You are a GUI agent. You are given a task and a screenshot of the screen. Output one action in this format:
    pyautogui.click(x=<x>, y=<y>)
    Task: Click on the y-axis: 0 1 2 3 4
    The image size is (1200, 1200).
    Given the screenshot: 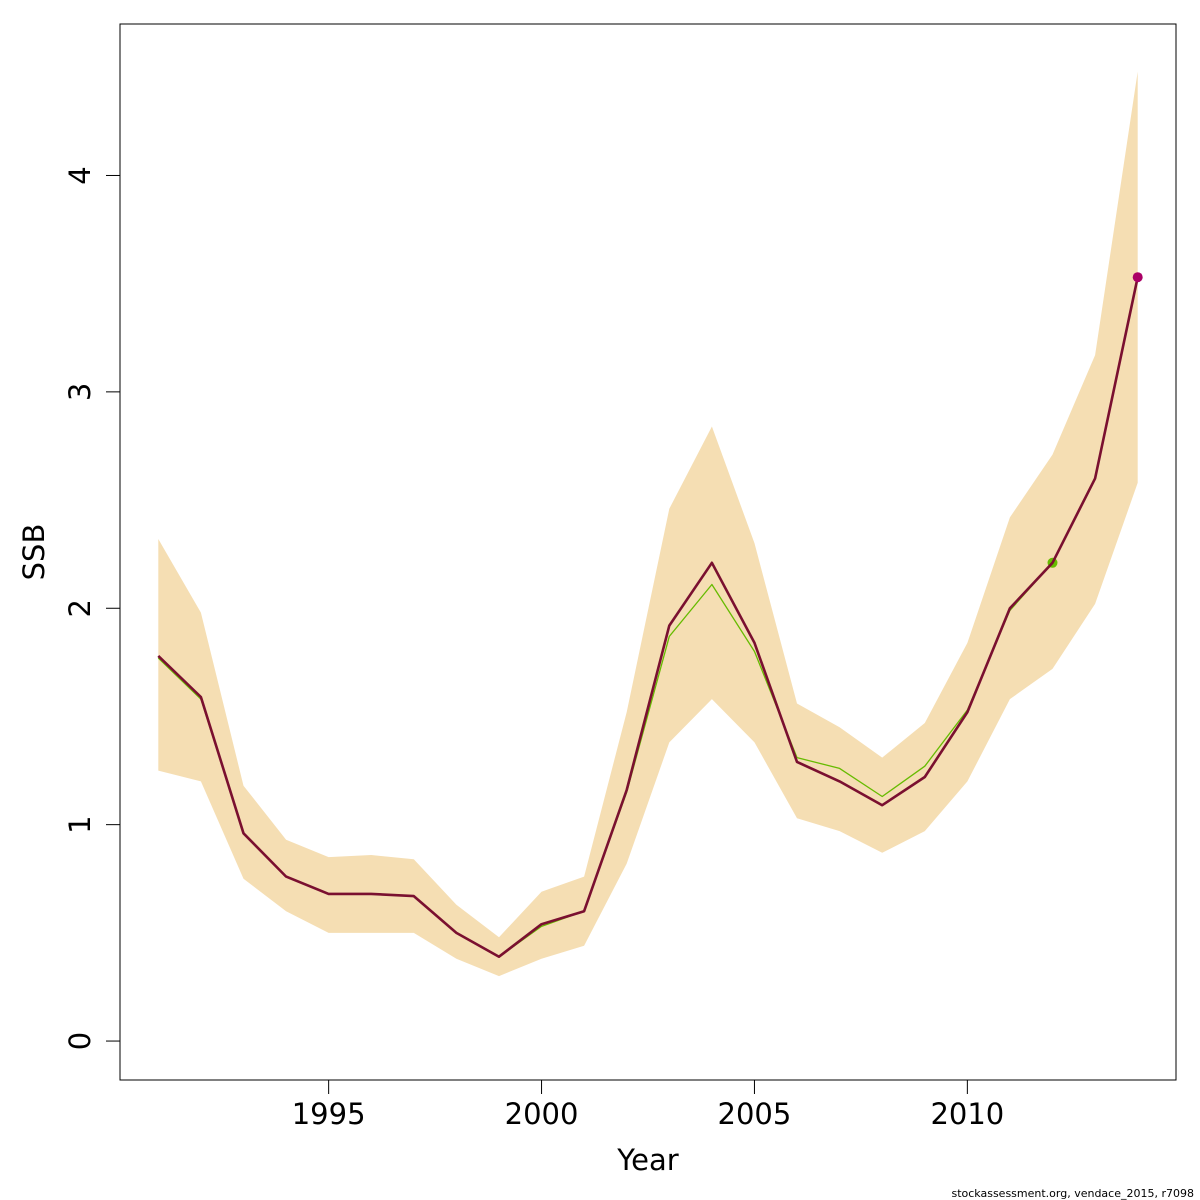 What is the action you would take?
    pyautogui.click(x=92, y=608)
    